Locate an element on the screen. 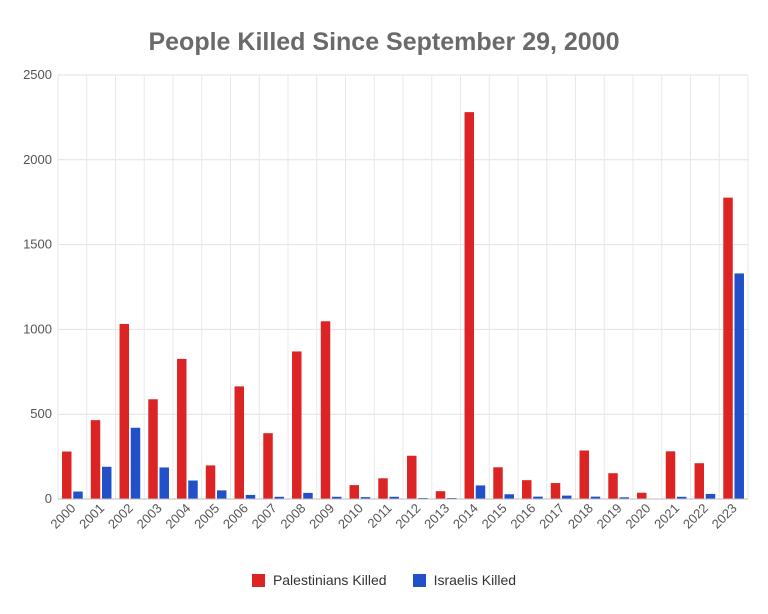  x-tick-label: 2022 is located at coordinates (695, 516).